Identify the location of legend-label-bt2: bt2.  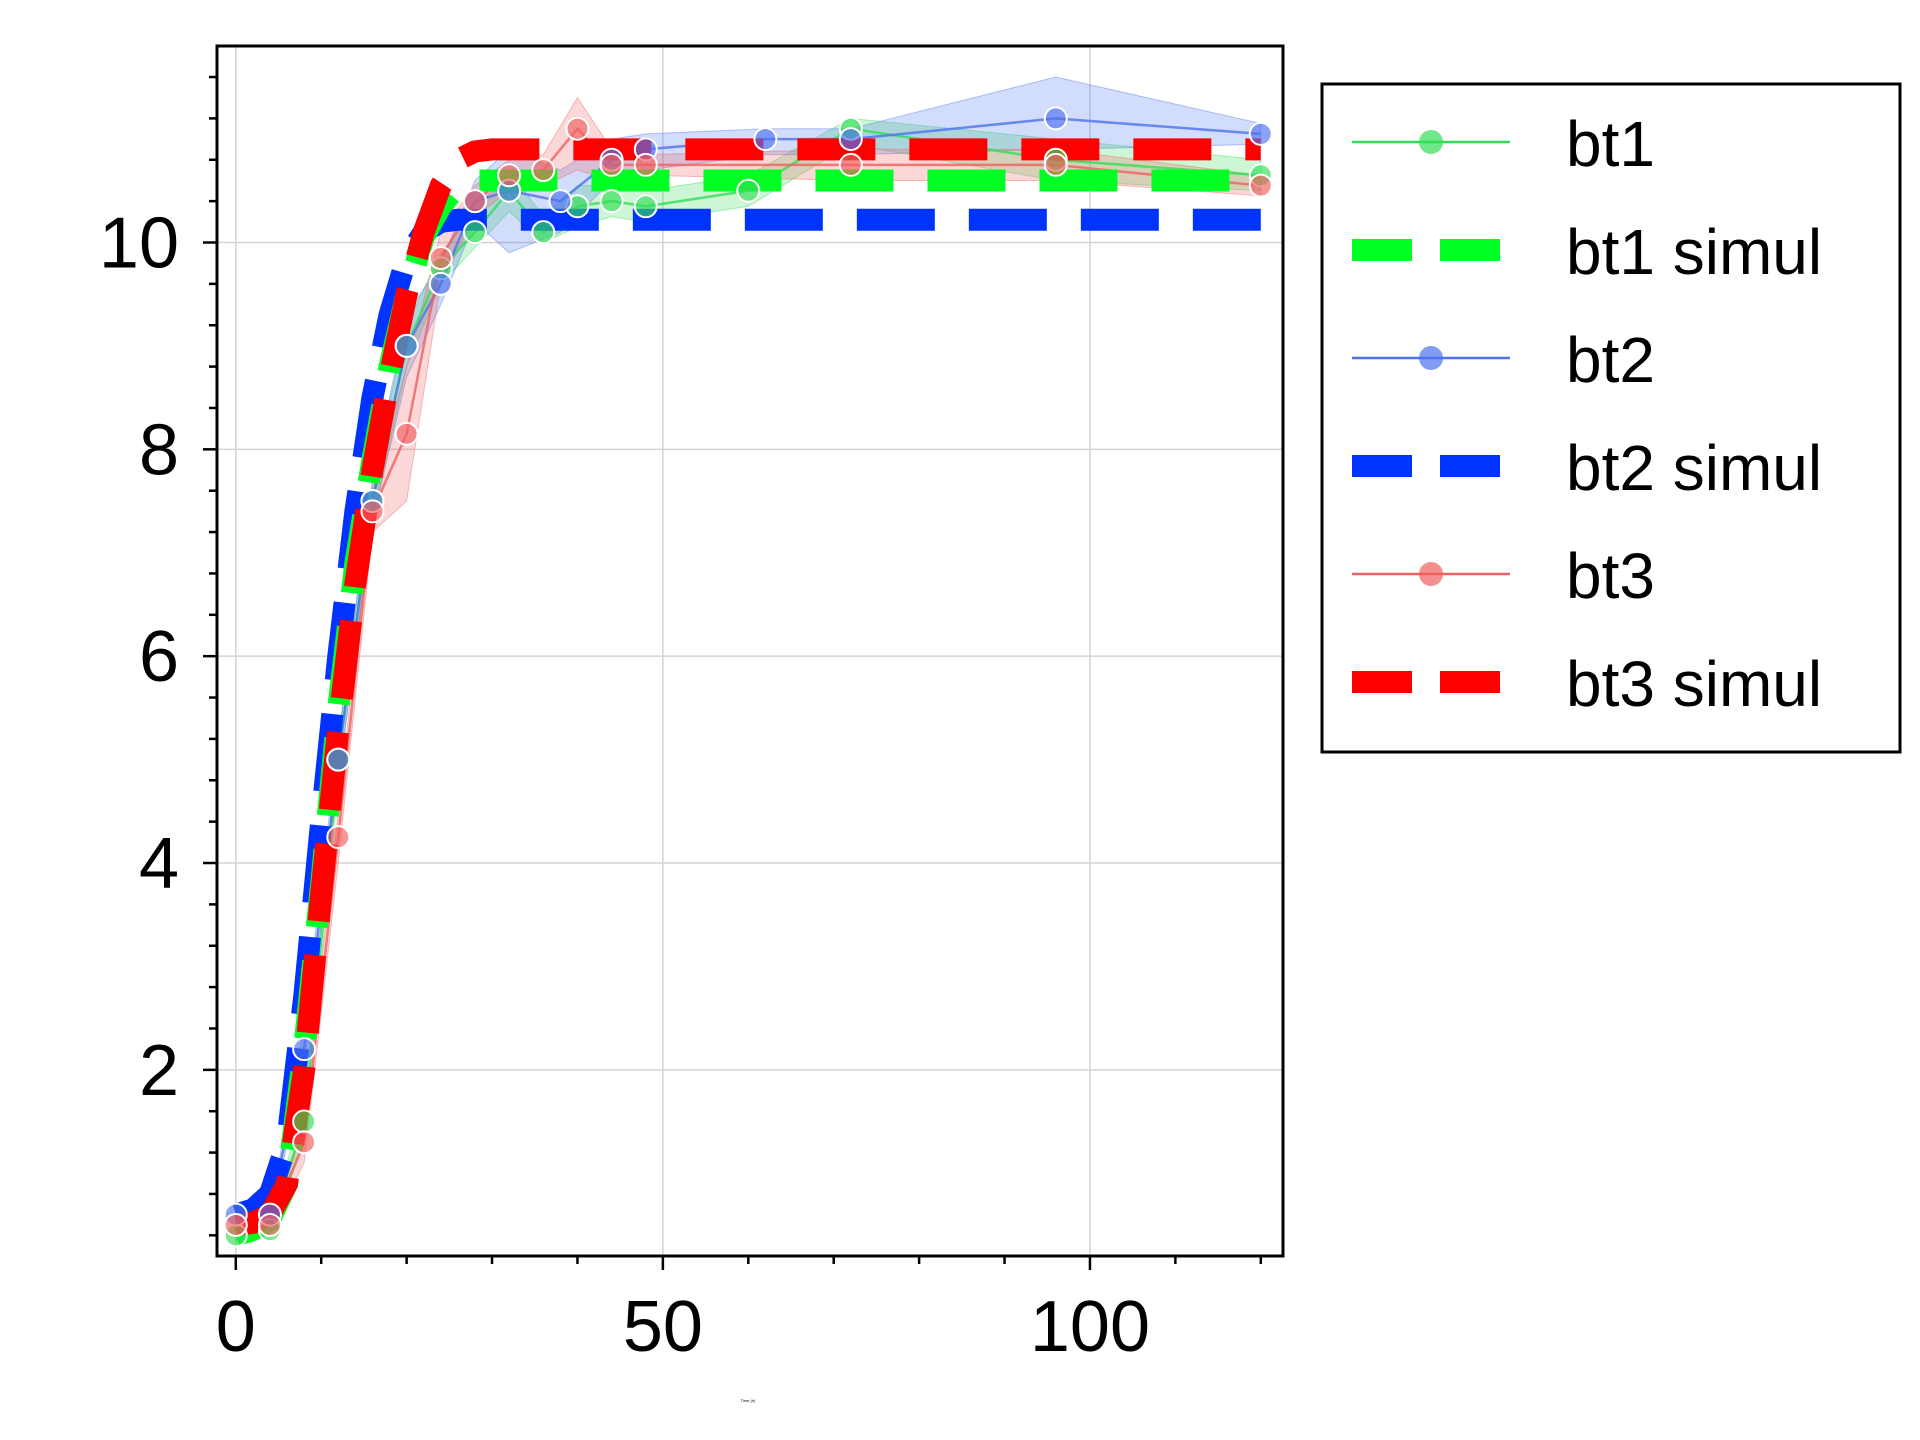
(1610, 360).